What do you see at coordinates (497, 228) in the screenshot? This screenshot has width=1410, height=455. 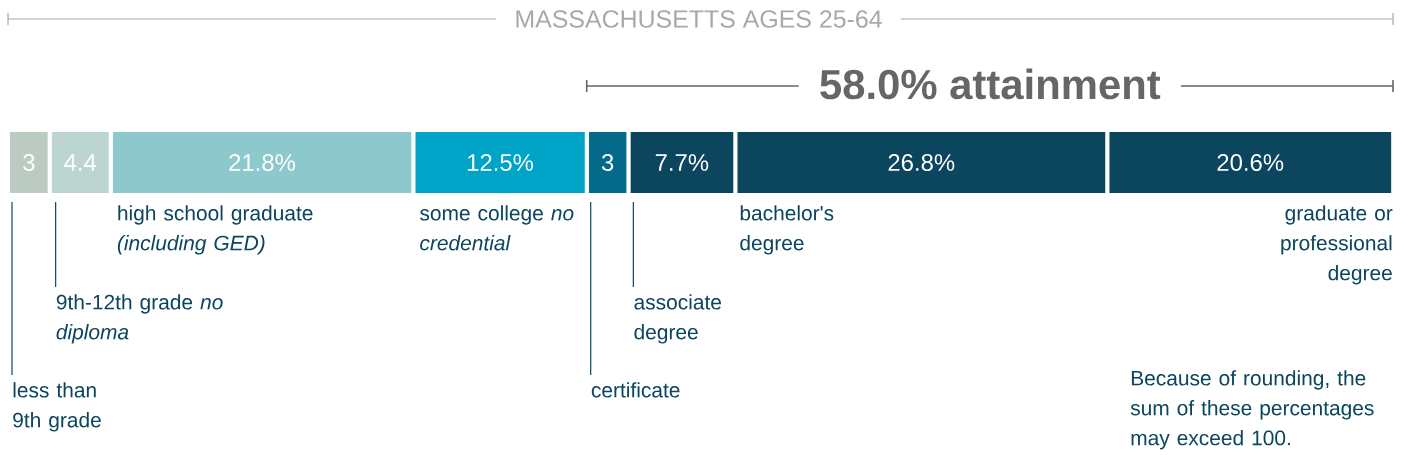 I see `text: some college no credential` at bounding box center [497, 228].